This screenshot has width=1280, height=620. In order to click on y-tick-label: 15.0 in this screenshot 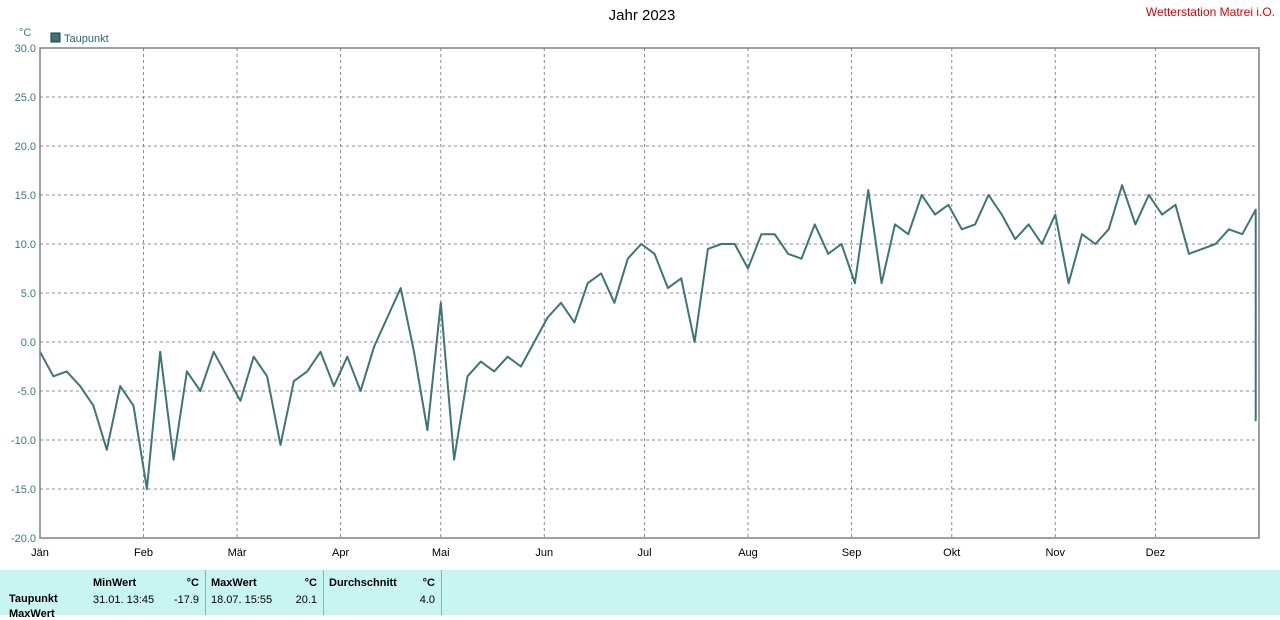, I will do `click(25, 196)`.